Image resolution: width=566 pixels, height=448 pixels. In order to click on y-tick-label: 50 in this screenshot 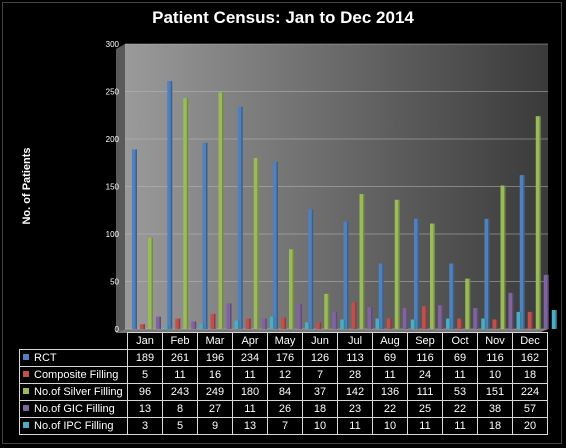, I will do `click(114, 282)`.